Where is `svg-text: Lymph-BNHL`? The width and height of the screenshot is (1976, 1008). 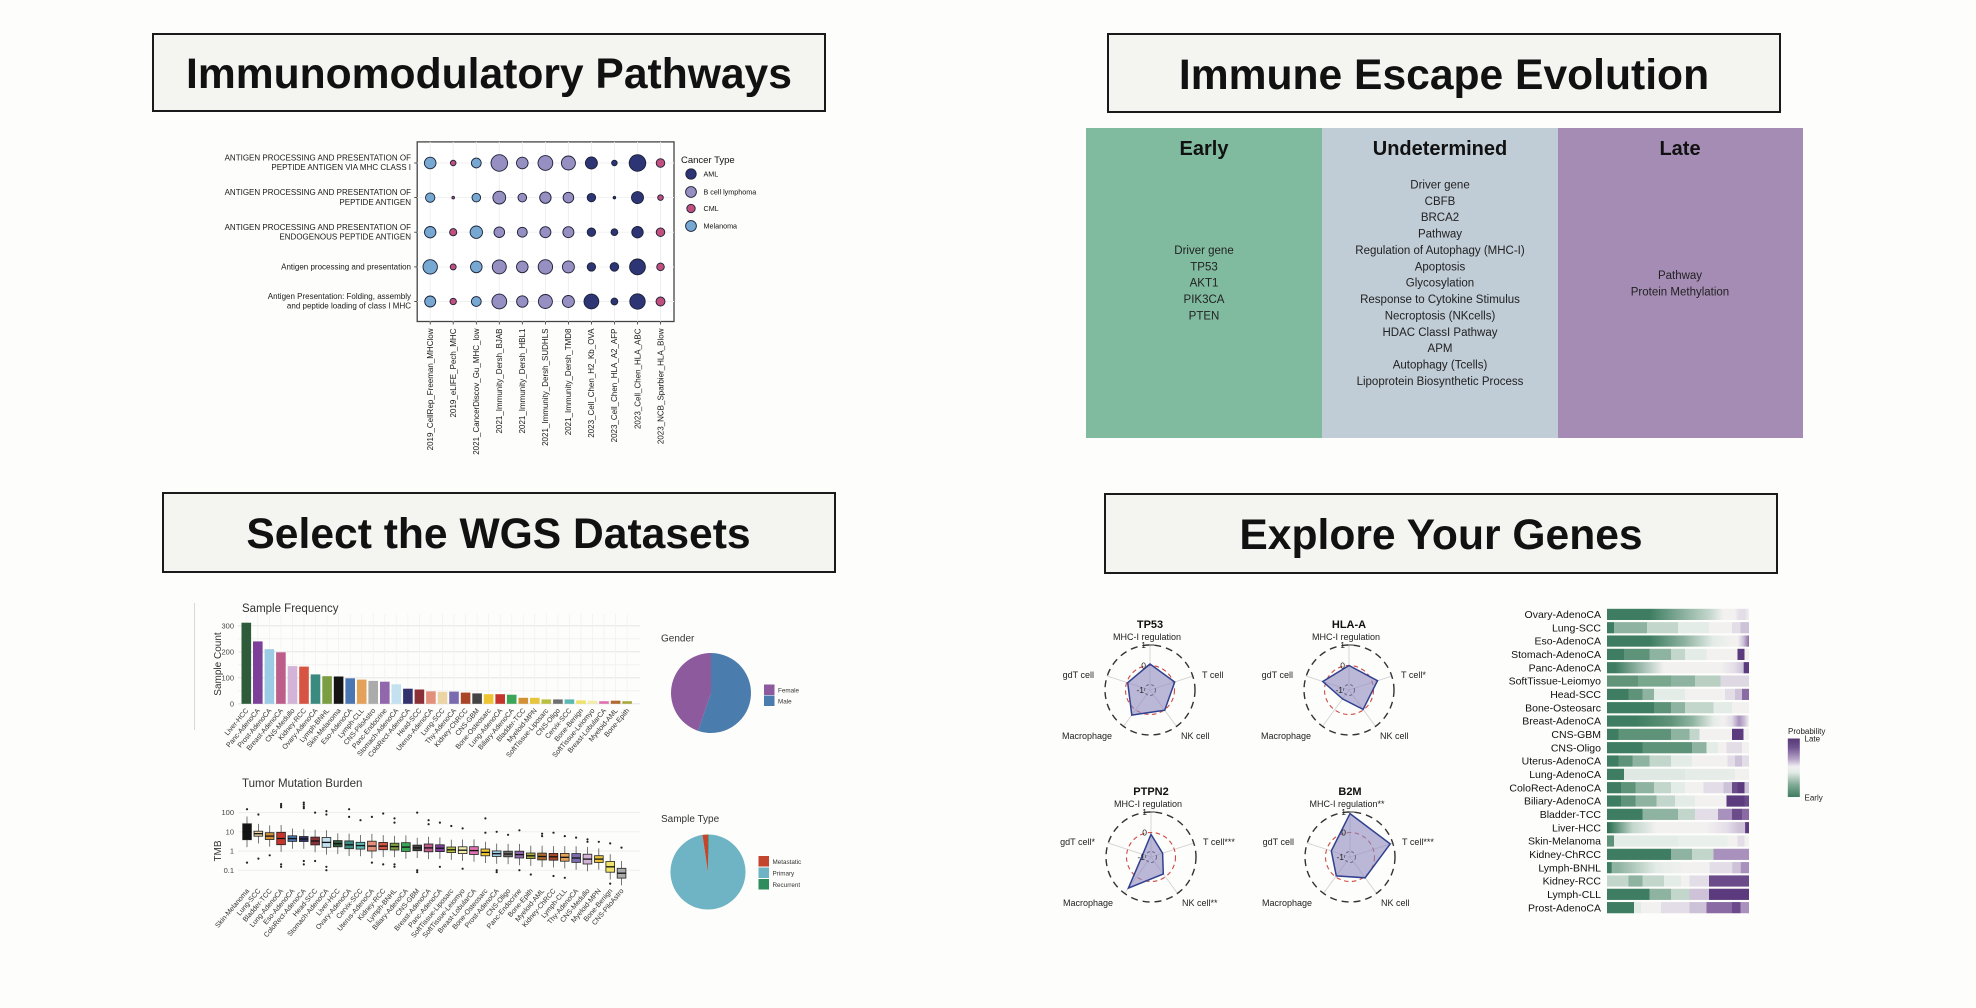 svg-text: Lymph-BNHL is located at coordinates (1569, 868).